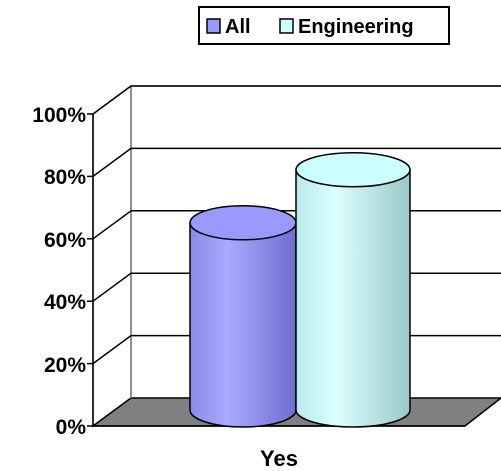 The width and height of the screenshot is (501, 471). What do you see at coordinates (243, 223) in the screenshot?
I see `bar-top-all` at bounding box center [243, 223].